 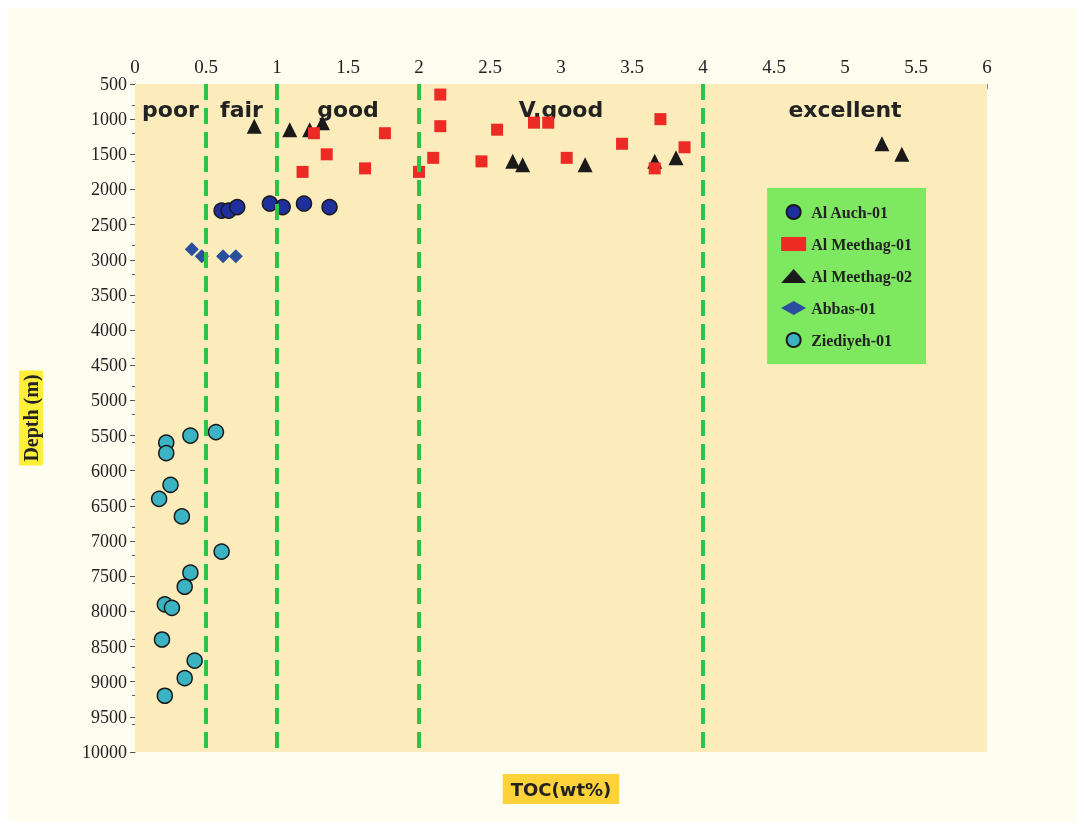 I want to click on band-label: excellent, so click(x=845, y=109).